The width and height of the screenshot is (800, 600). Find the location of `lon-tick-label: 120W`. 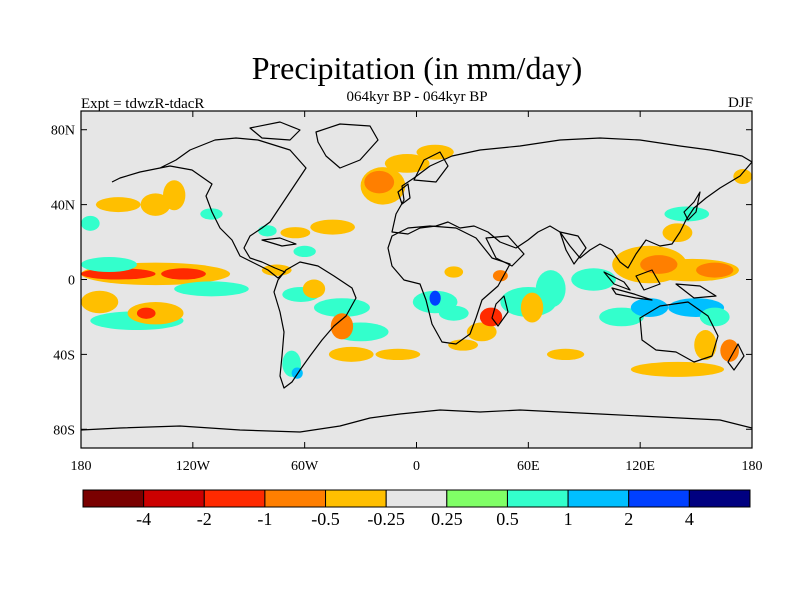

lon-tick-label: 120W is located at coordinates (193, 466).